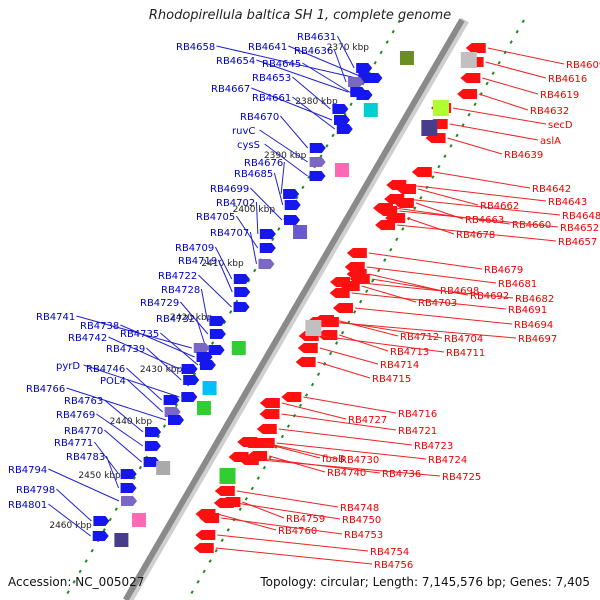 Image resolution: width=600 pixels, height=600 pixels. Describe the element at coordinates (391, 379) in the screenshot. I see `gene-label-reverse: RB4715` at that location.